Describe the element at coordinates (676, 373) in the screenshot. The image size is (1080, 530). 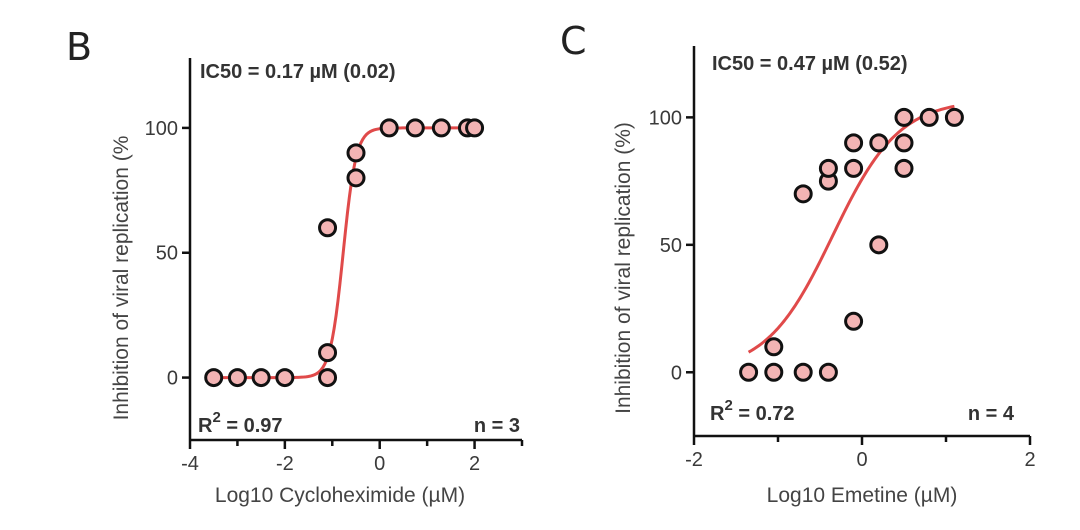
I see `panel-c-y-tick-label: 0` at that location.